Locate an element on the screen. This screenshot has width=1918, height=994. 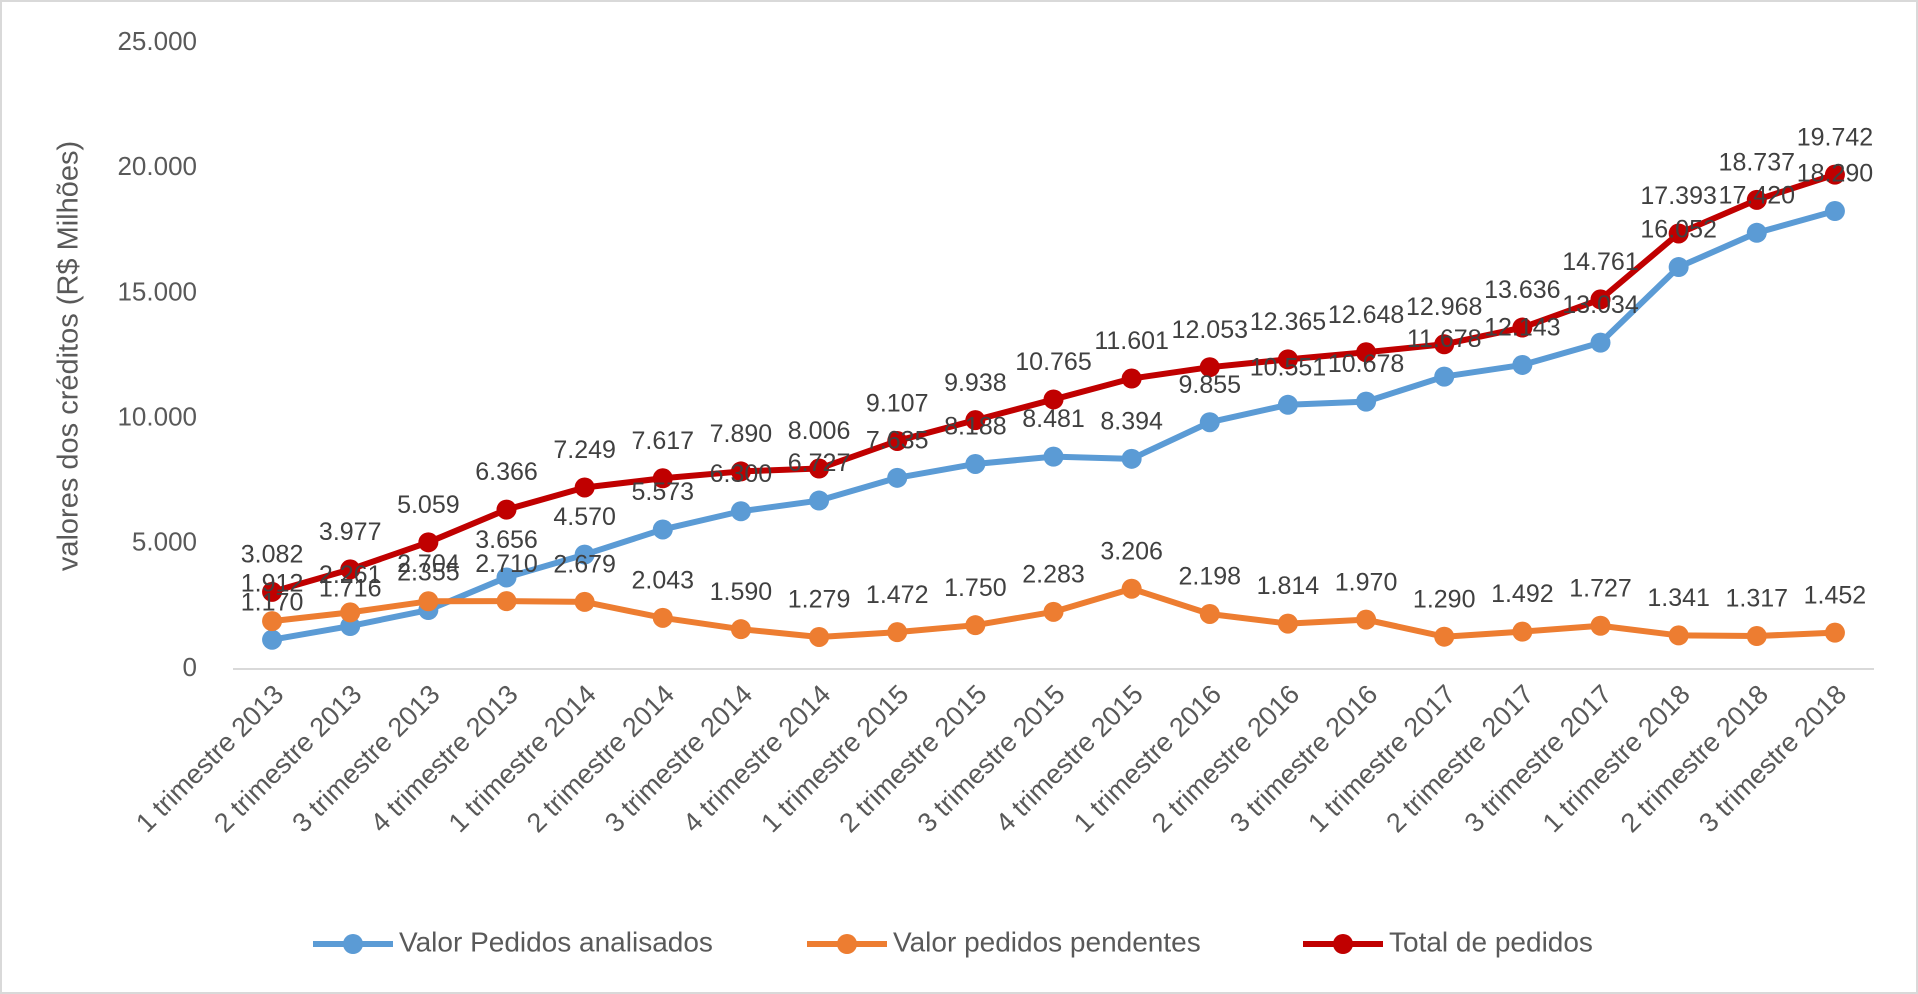
data-label: 3.977 is located at coordinates (350, 532).